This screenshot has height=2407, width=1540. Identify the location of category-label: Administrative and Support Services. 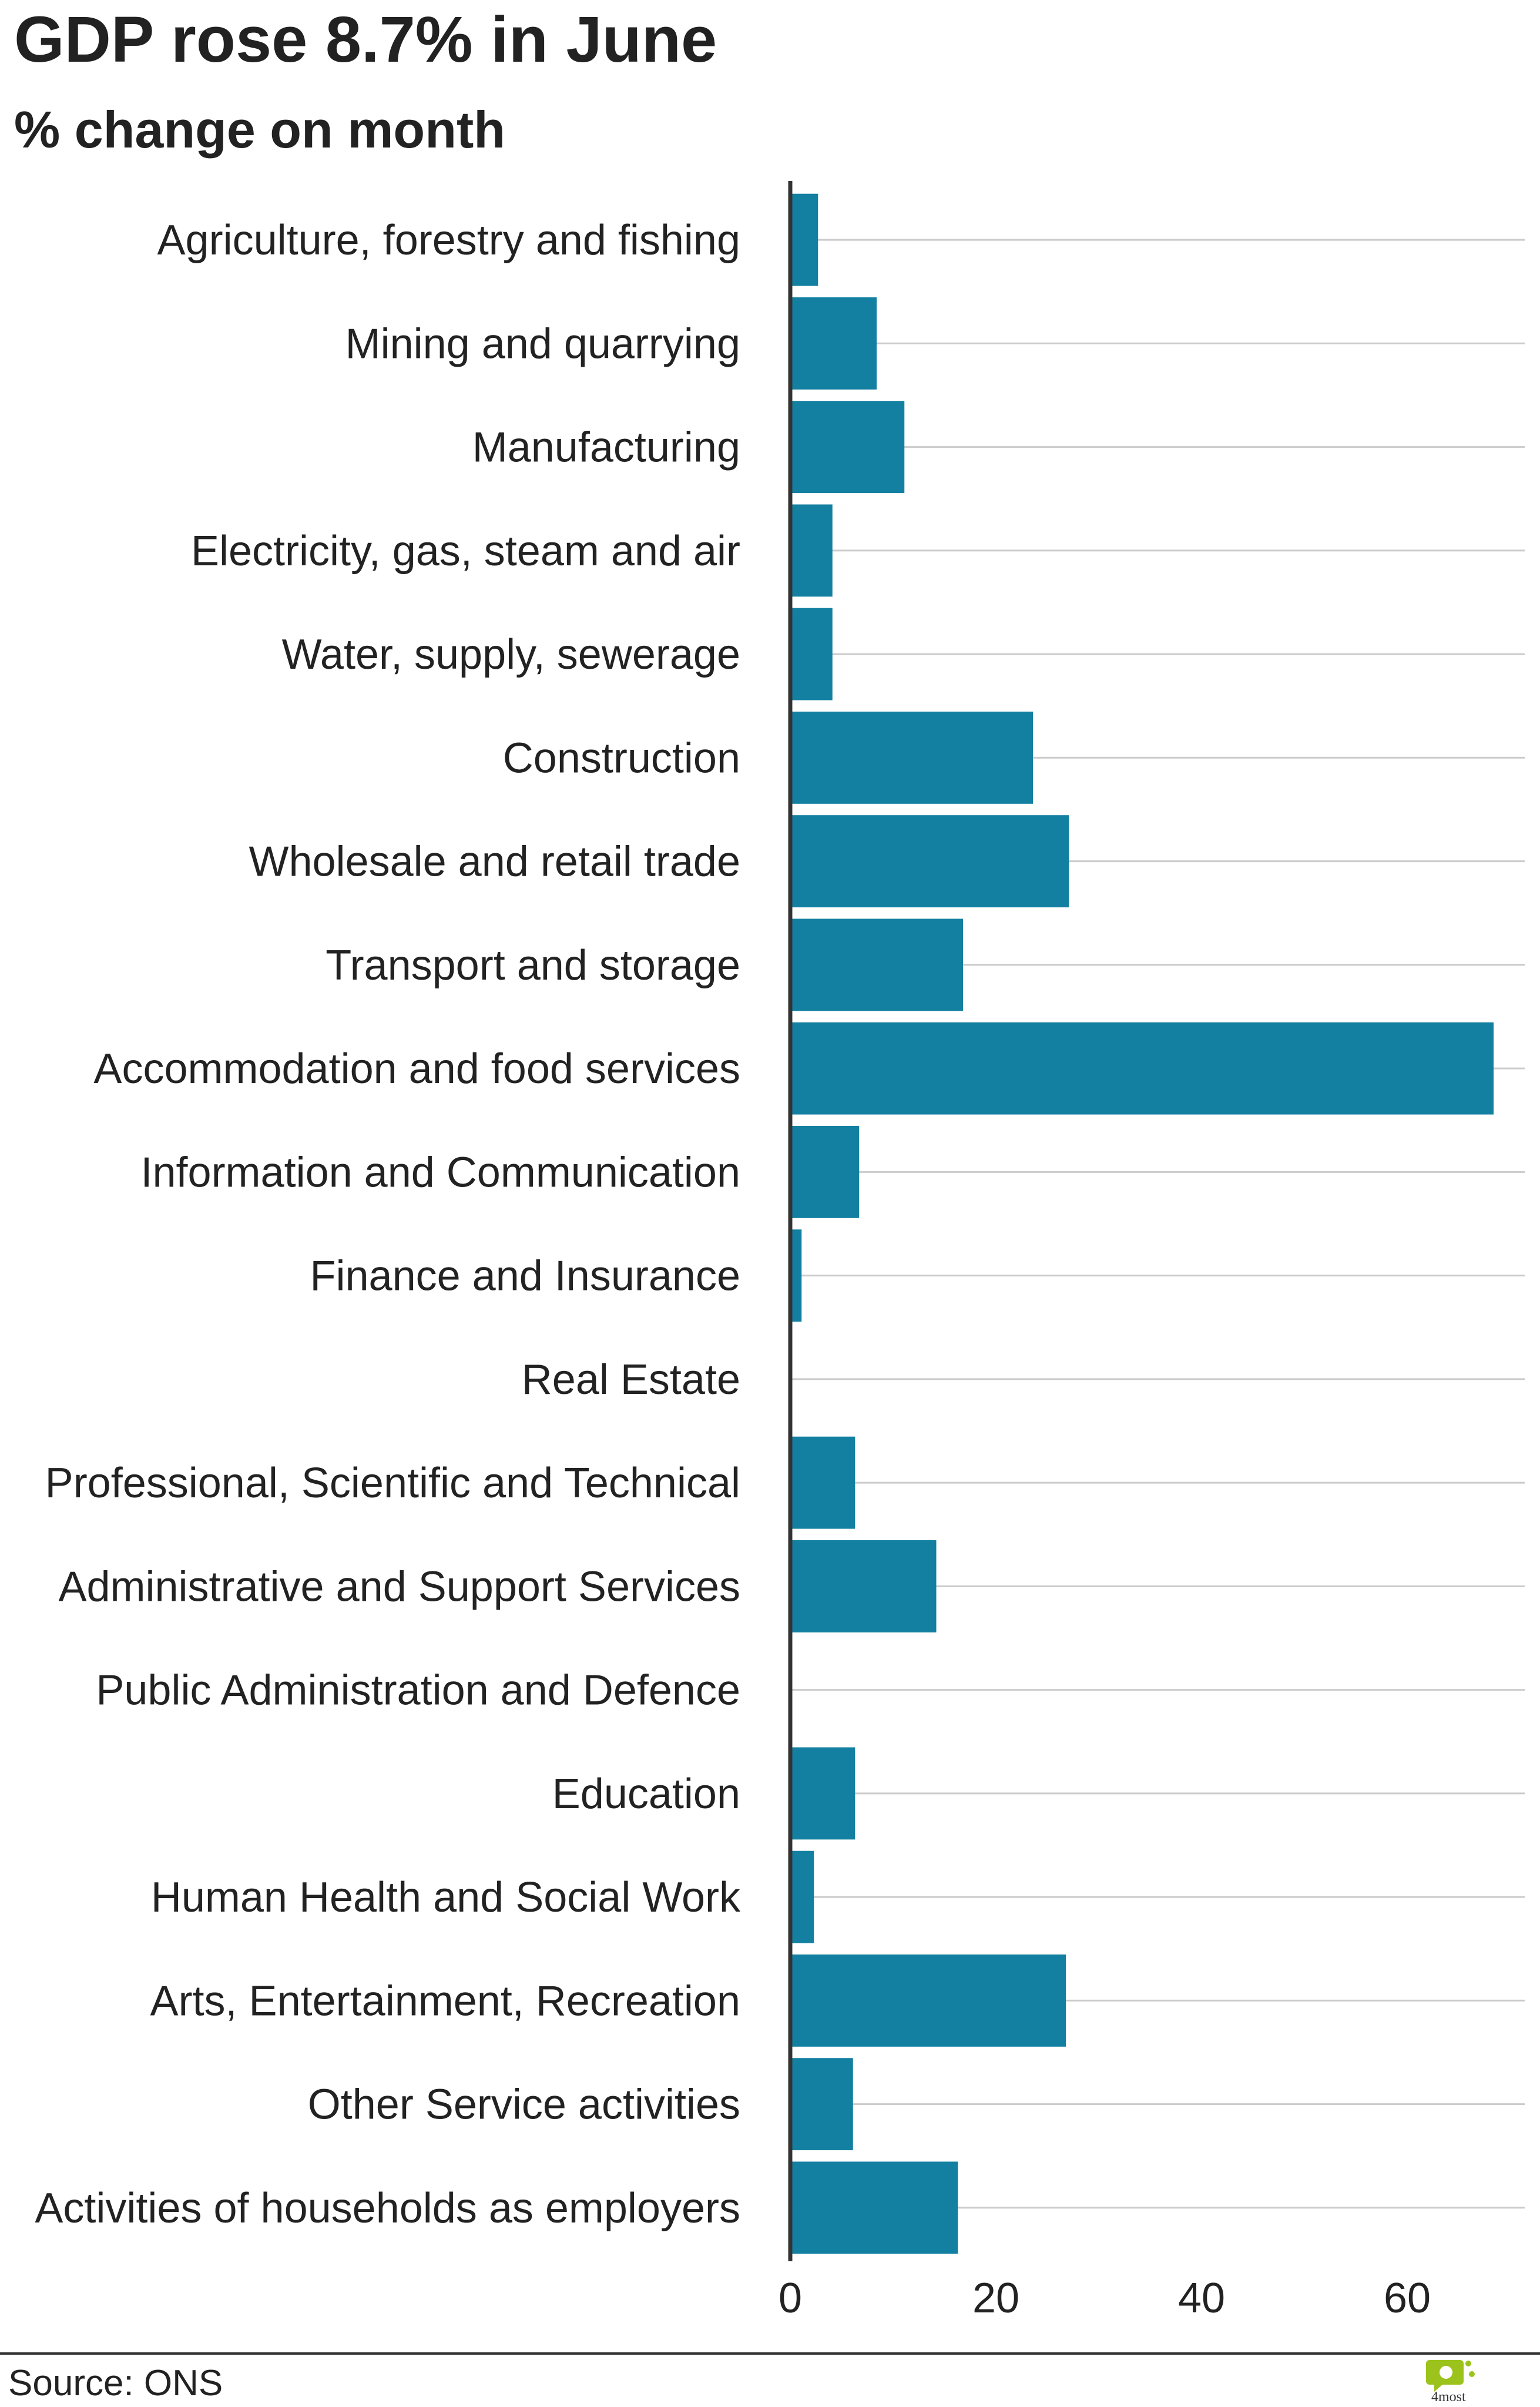
(399, 1586).